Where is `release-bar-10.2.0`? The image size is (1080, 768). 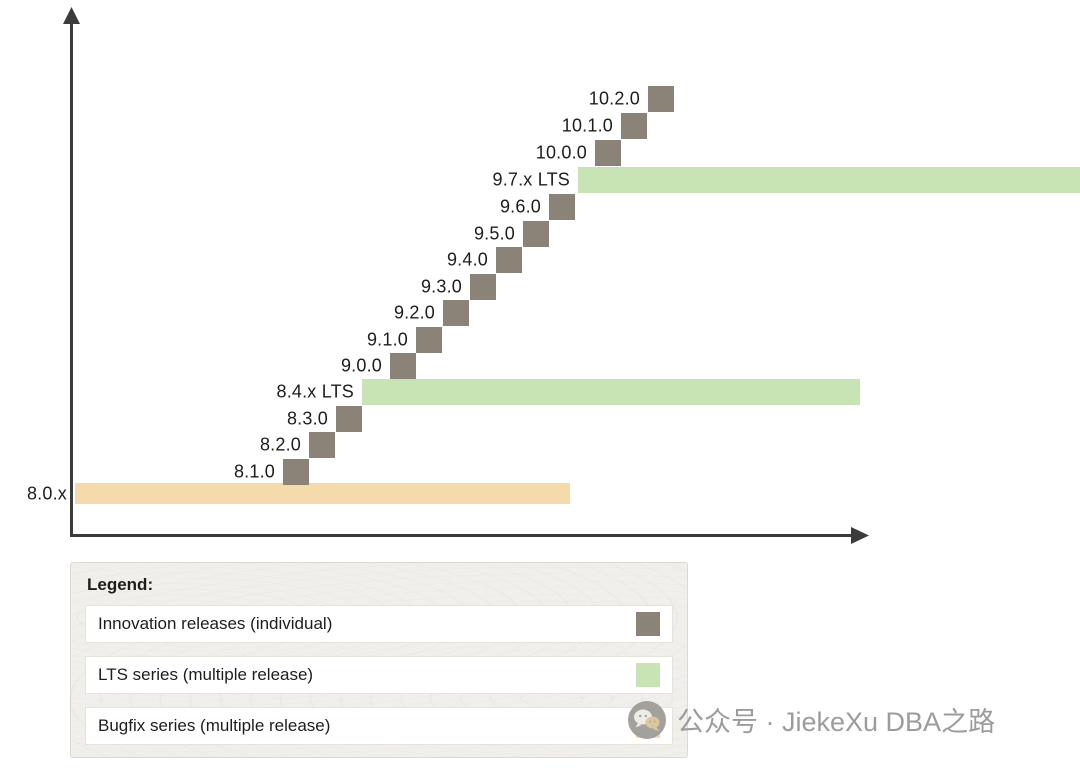 release-bar-10.2.0 is located at coordinates (661, 99).